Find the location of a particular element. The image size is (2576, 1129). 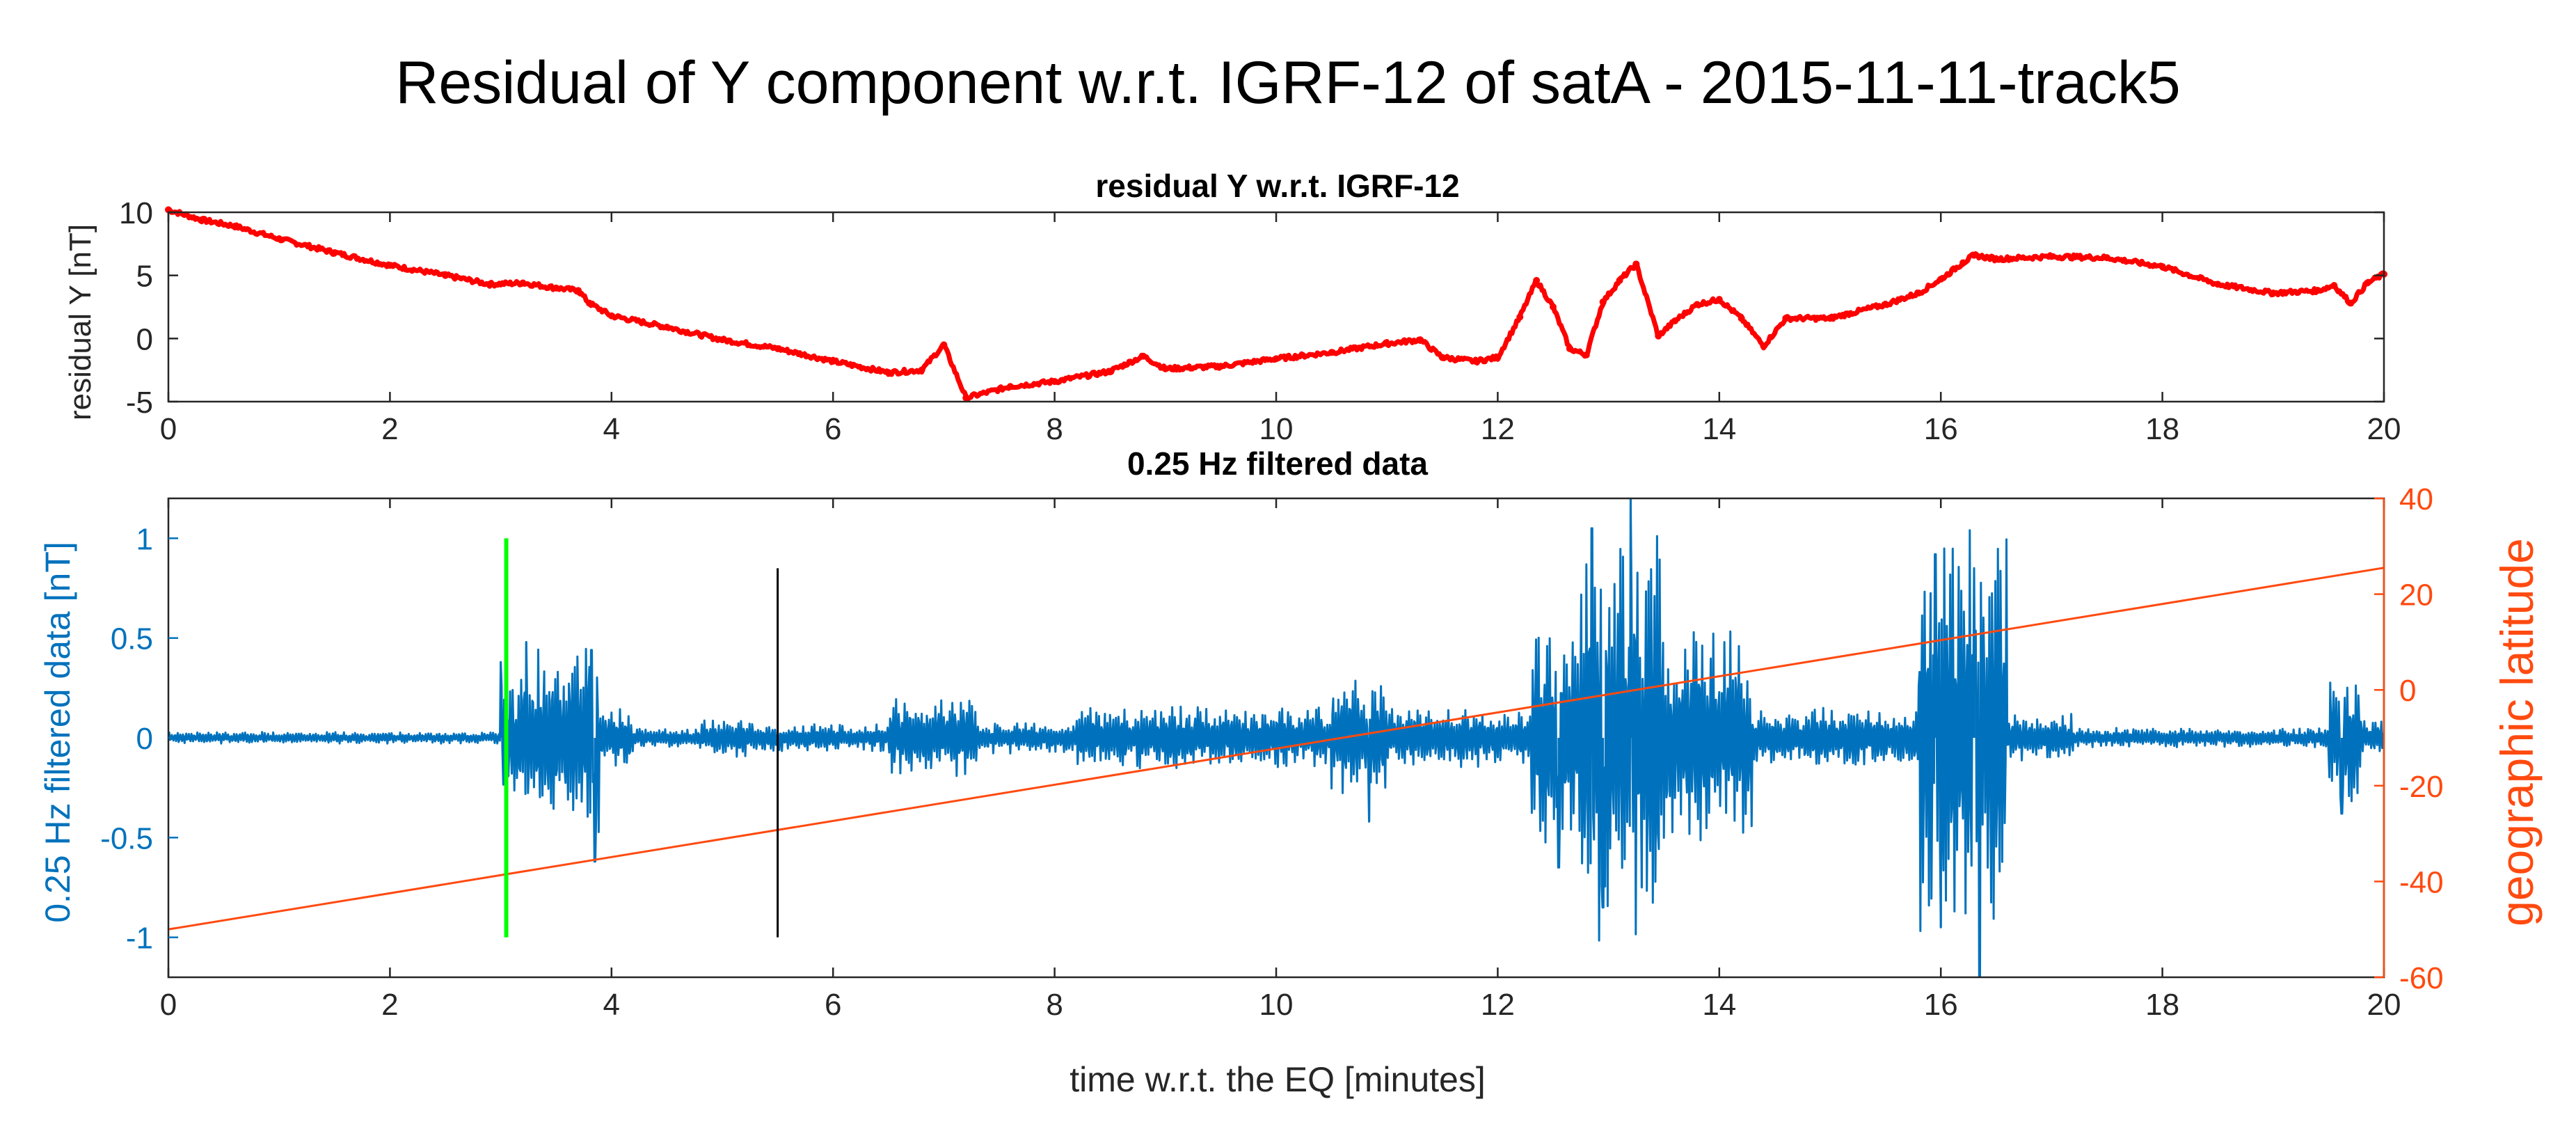

latitude-y-tick-label: -40 is located at coordinates (2421, 882).